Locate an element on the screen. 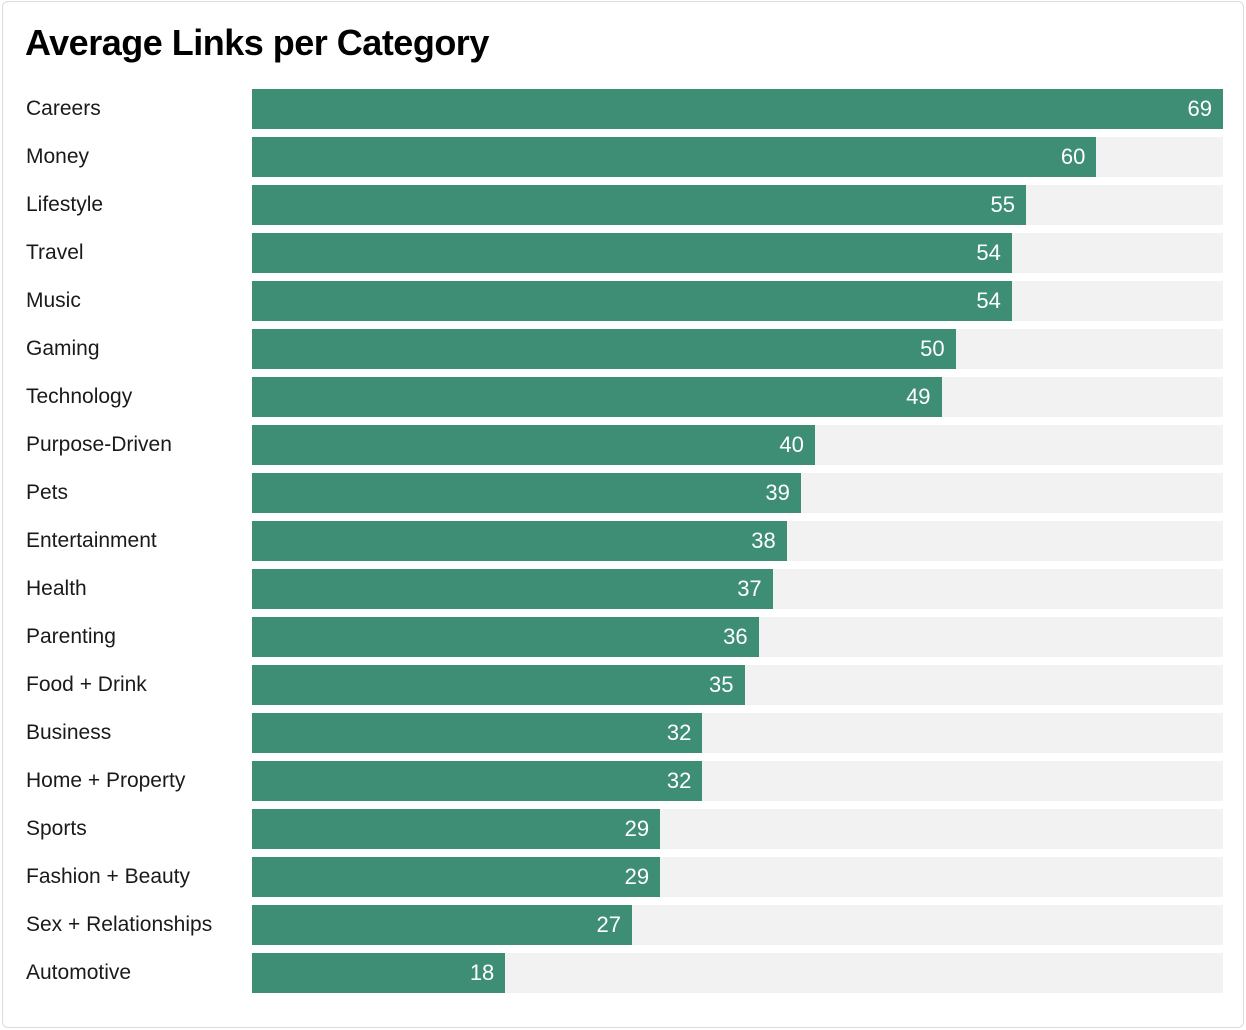  value-label: 27 is located at coordinates (608, 924).